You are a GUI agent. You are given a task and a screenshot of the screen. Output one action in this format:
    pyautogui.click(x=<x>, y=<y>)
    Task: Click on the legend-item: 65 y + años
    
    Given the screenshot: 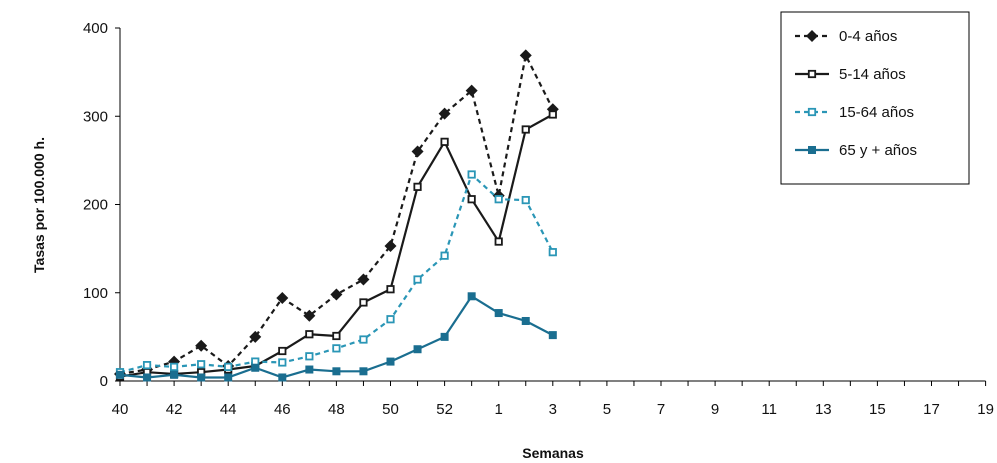 What is the action you would take?
    pyautogui.click(x=856, y=150)
    